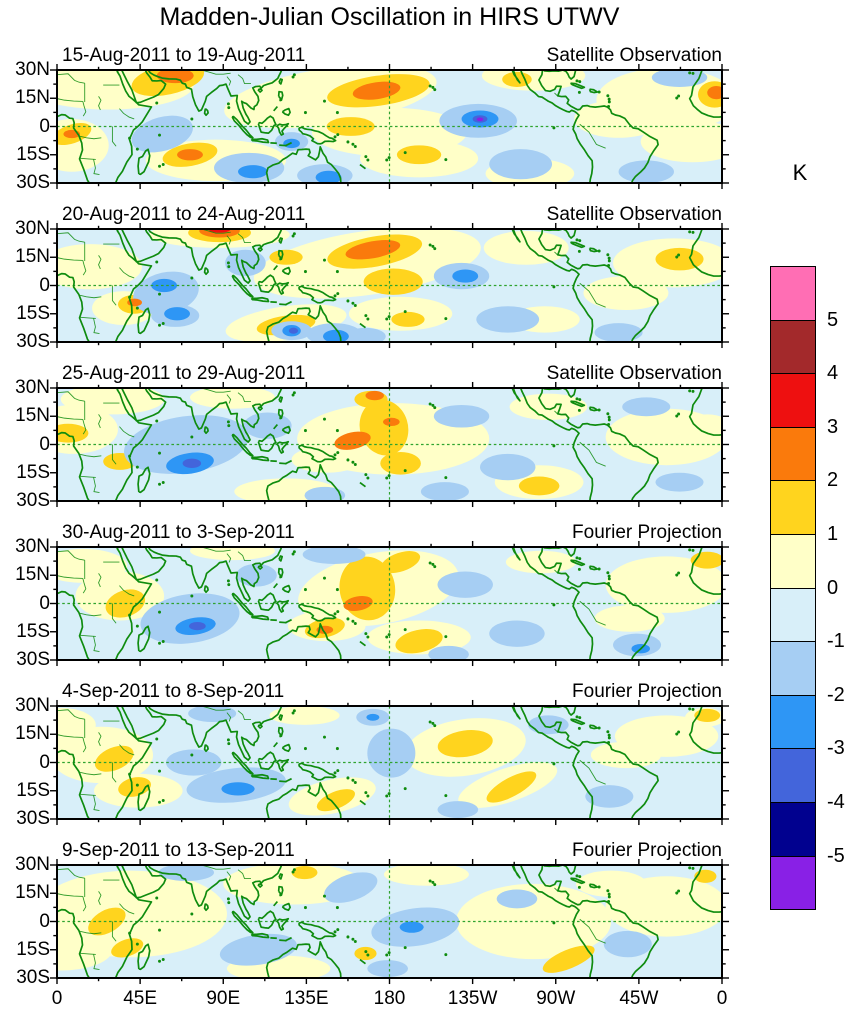 This screenshot has height=1020, width=852. I want to click on colorbar-tick-label: 2, so click(833, 480).